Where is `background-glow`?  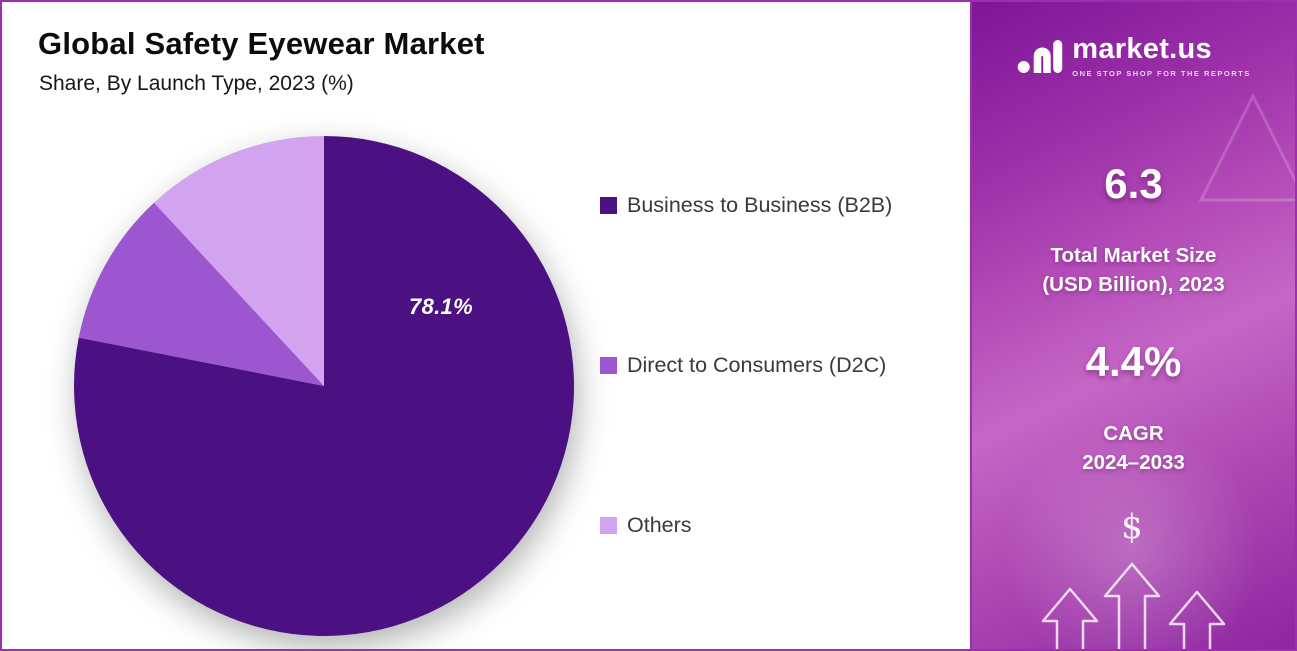 background-glow is located at coordinates (1132, 535).